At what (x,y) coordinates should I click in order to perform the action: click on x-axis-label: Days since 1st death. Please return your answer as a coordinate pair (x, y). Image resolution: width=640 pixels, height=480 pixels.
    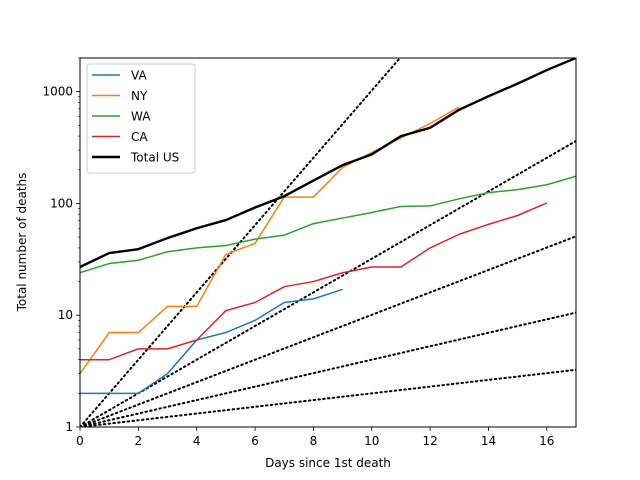
    Looking at the image, I should click on (328, 463).